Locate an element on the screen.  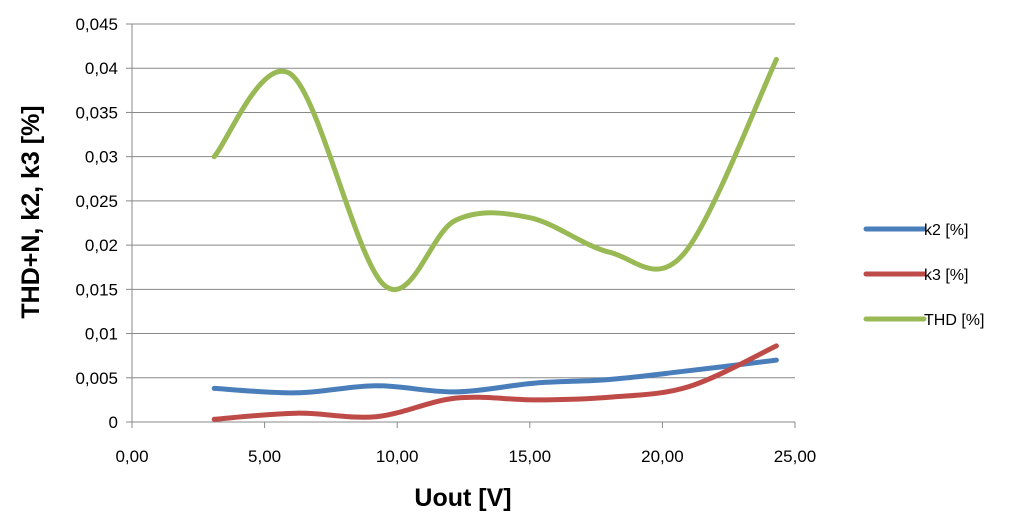
x-tick-label: 0,00 is located at coordinates (131, 456).